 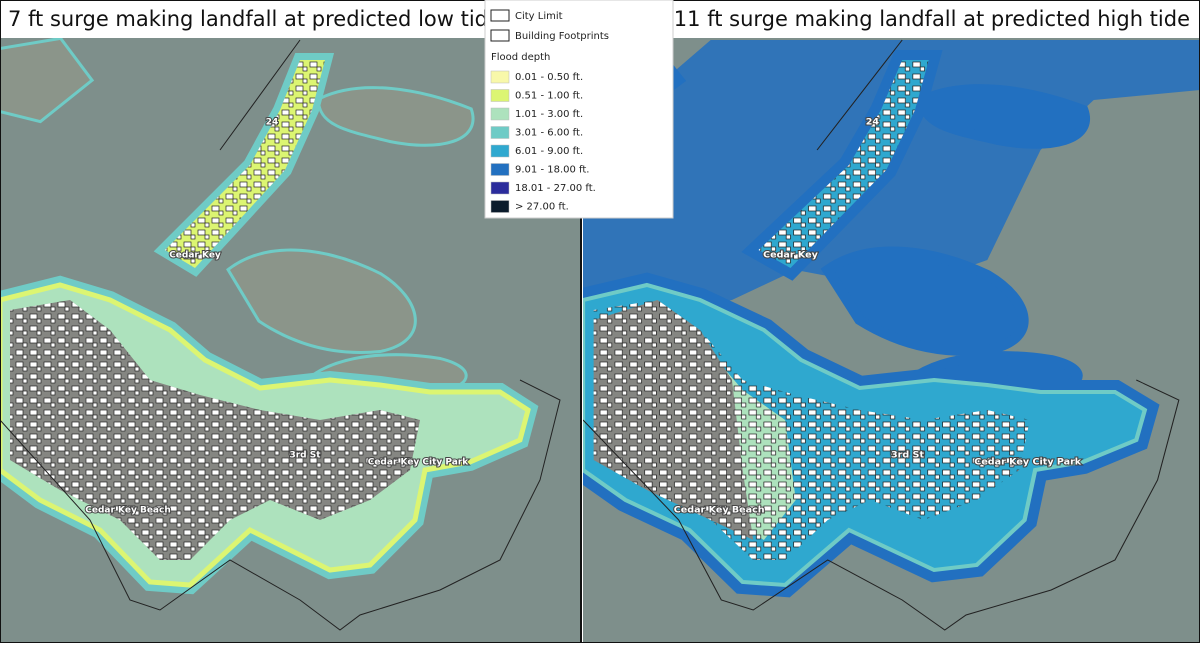 What do you see at coordinates (549, 77) in the screenshot?
I see `legend-label: 0.01 - 0.50 ft.` at bounding box center [549, 77].